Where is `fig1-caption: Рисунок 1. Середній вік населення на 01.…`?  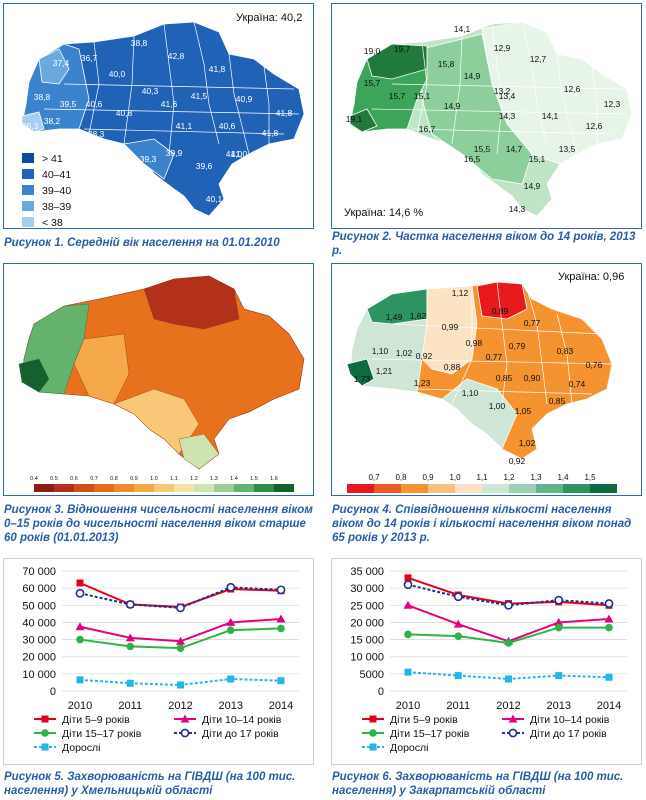
fig1-caption: Рисунок 1. Середній вік населення на 01.… is located at coordinates (159, 243).